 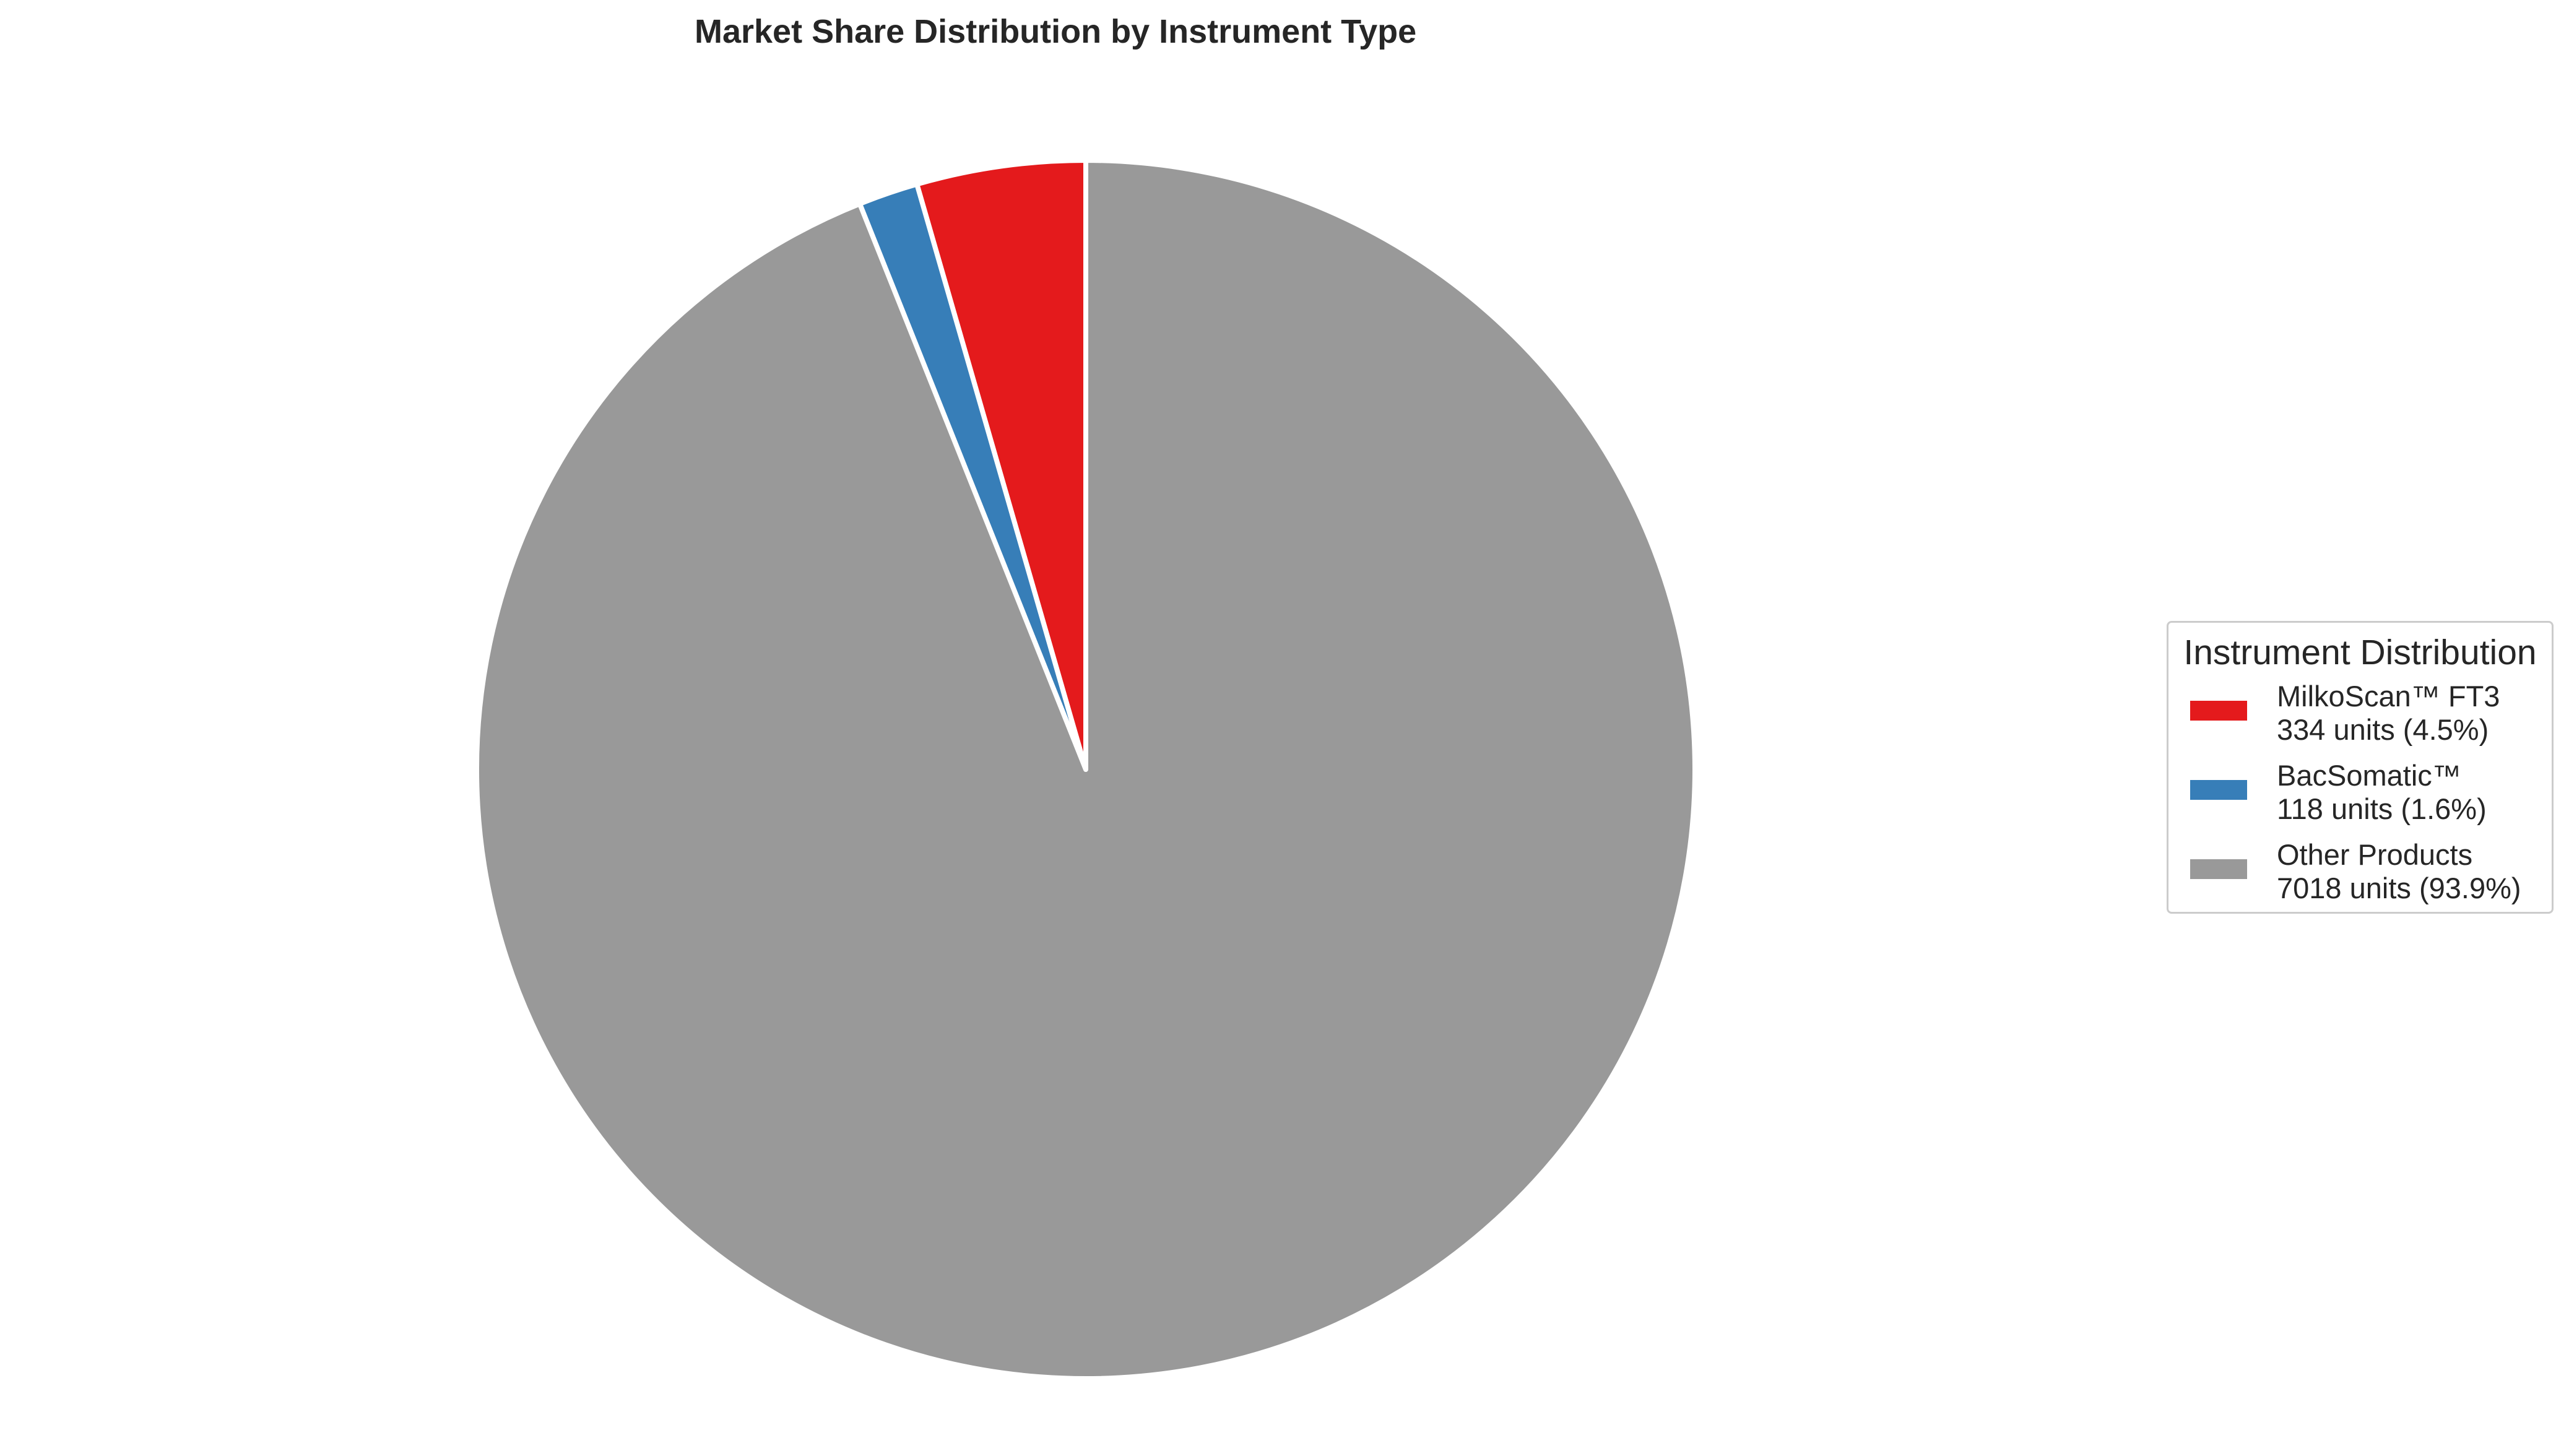 I want to click on legend-item-bacsomatic: BacSomatic™ 118 units (1.6%), so click(x=2369, y=794).